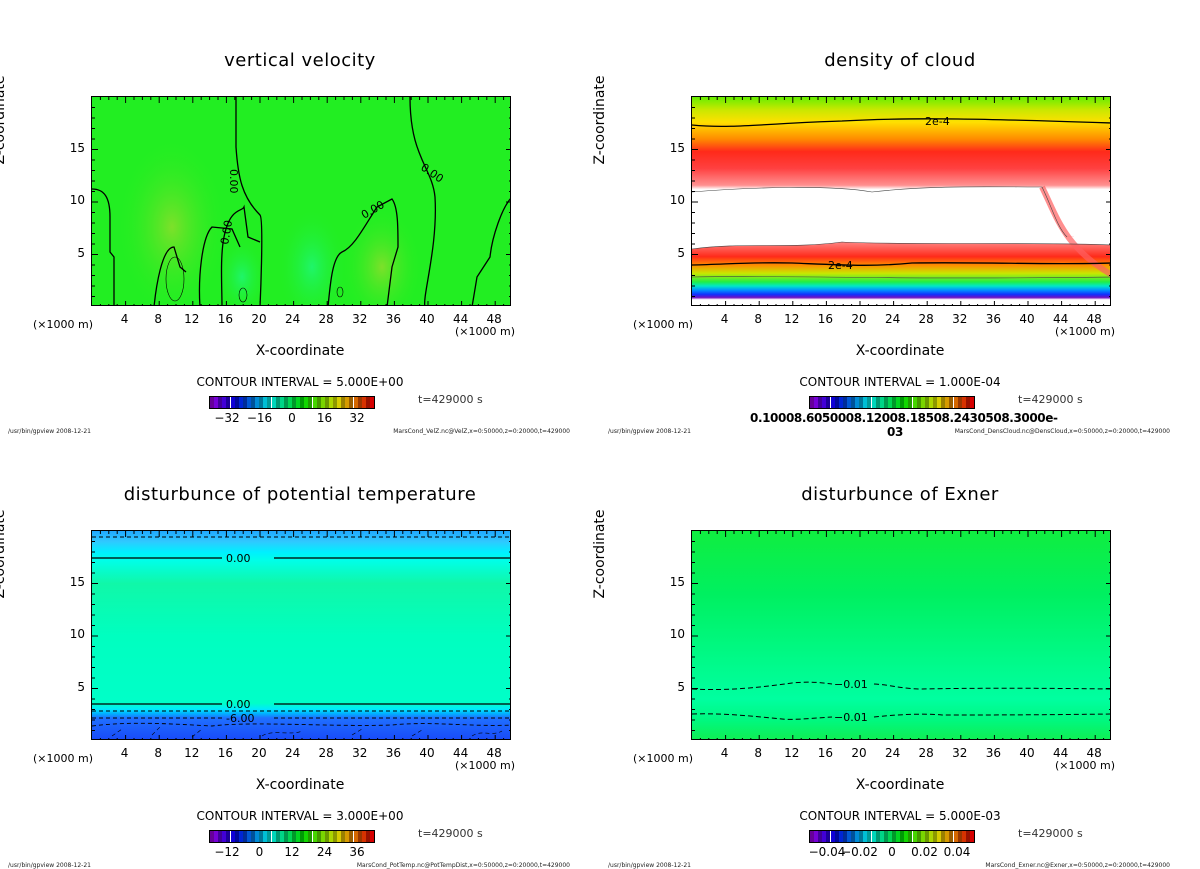 The height and width of the screenshot is (869, 1200). Describe the element at coordinates (900, 382) in the screenshot. I see `contour-interval: CONTOUR INTERVAL = 1.000E-04` at that location.